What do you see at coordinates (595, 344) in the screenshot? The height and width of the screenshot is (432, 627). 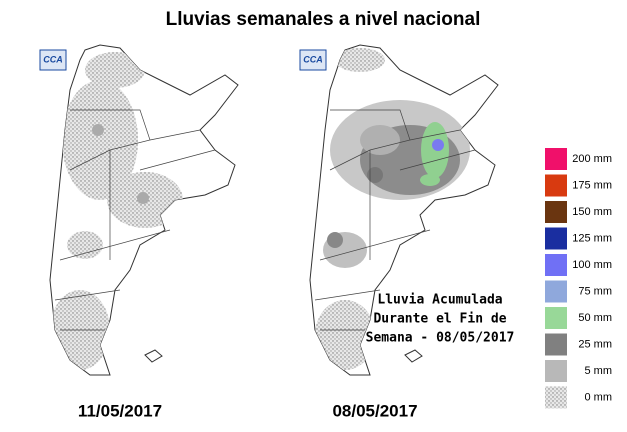 I see `legend-label: 25 mm` at bounding box center [595, 344].